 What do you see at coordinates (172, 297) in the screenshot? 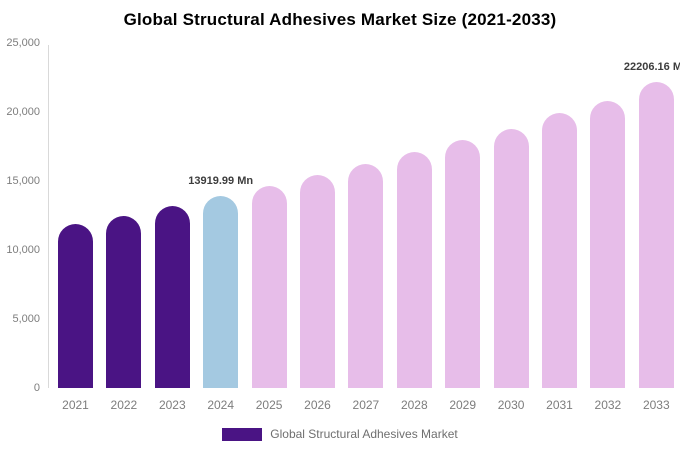
I see `bar-2023` at bounding box center [172, 297].